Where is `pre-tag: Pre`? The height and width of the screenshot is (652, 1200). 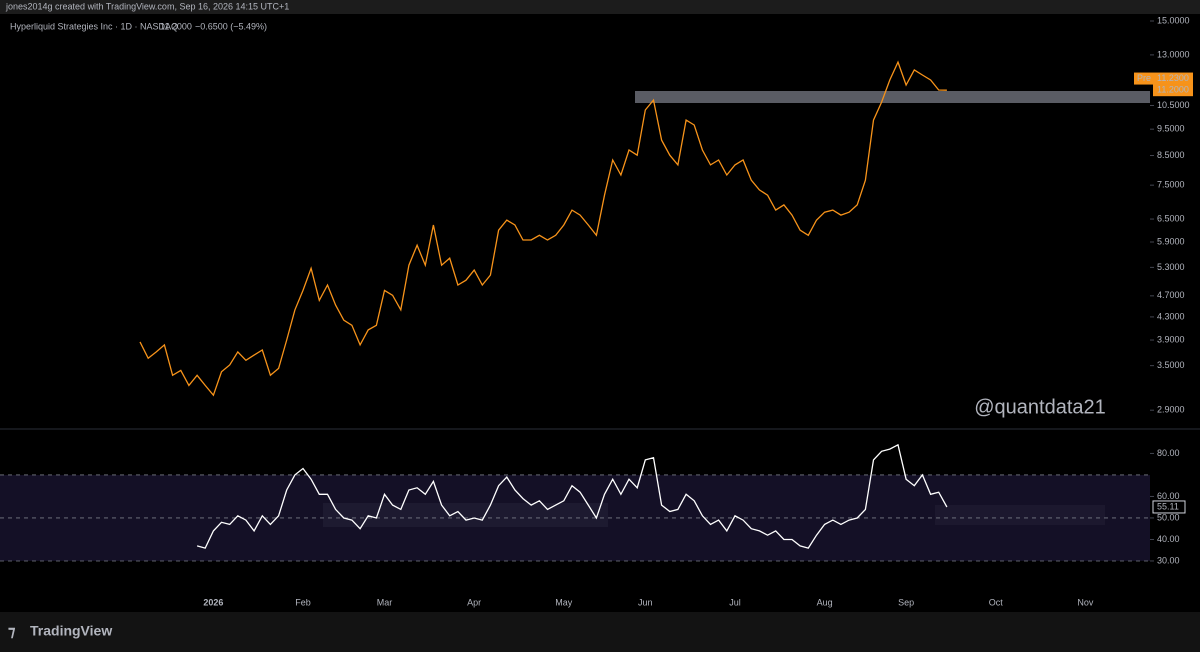 pre-tag: Pre is located at coordinates (1144, 78).